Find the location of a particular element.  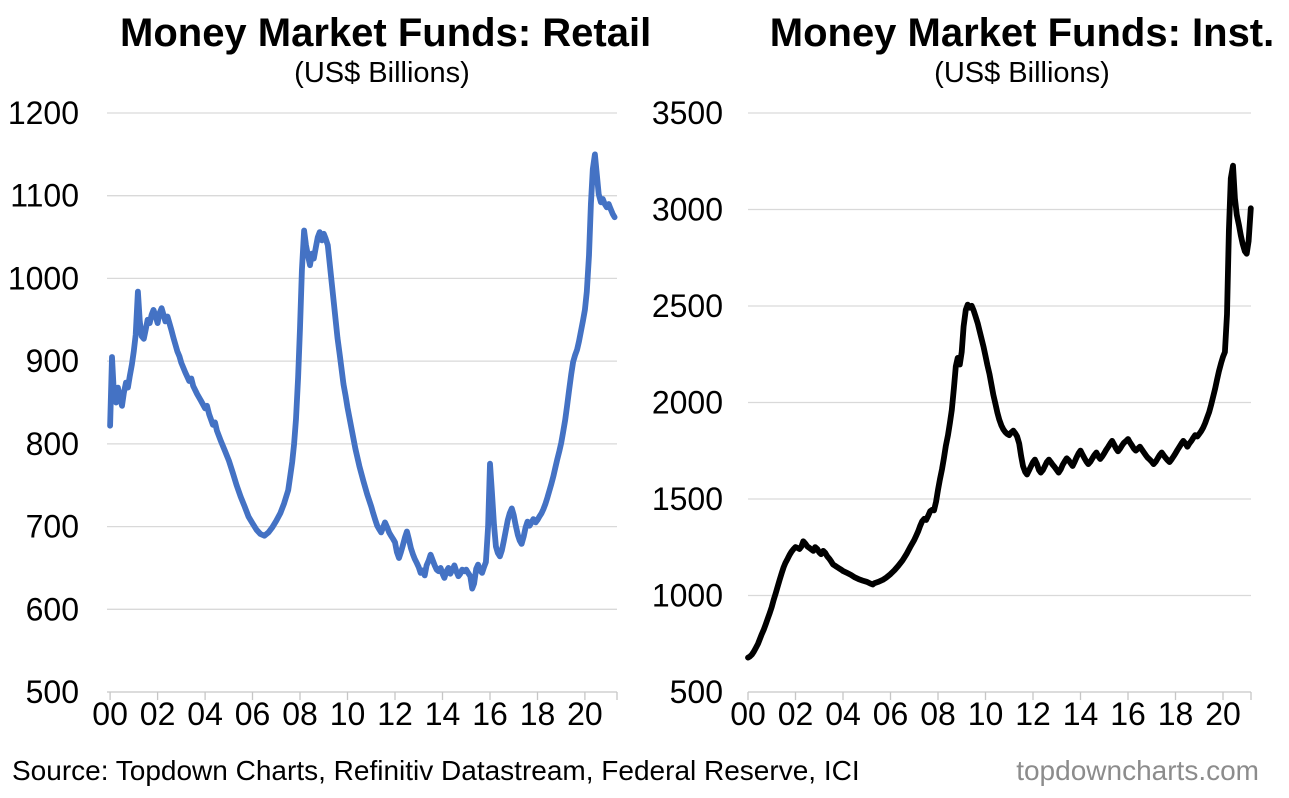

y-tick-label: 700 is located at coordinates (52, 527).